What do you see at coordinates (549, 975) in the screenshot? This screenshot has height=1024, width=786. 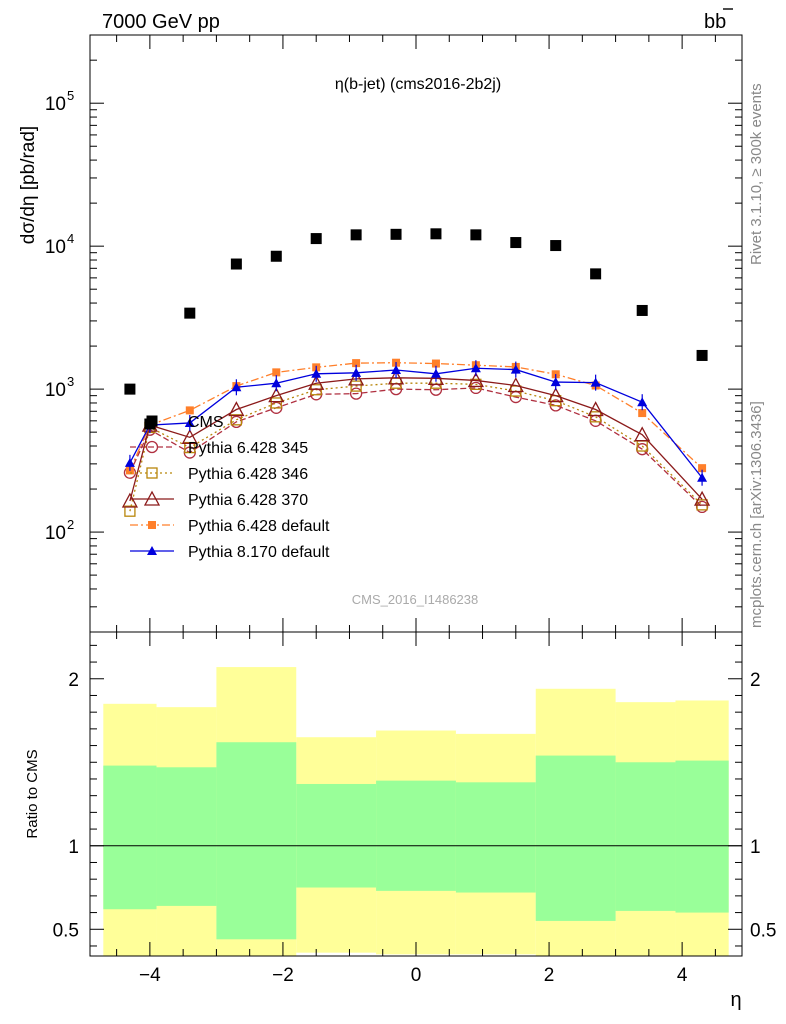 I see `x-tick-label-3: 2` at bounding box center [549, 975].